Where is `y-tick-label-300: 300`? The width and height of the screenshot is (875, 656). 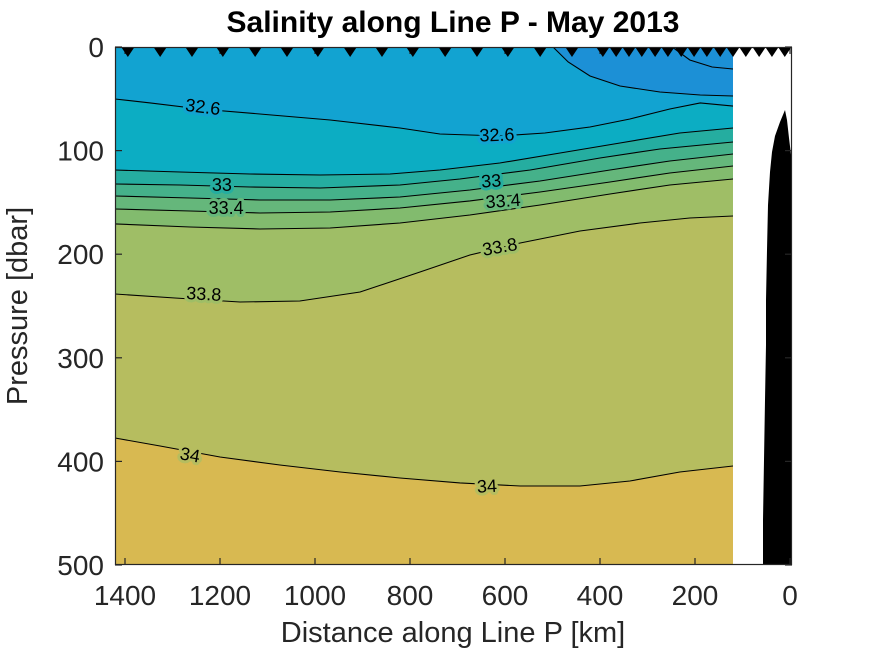
y-tick-label-300: 300 is located at coordinates (80, 358).